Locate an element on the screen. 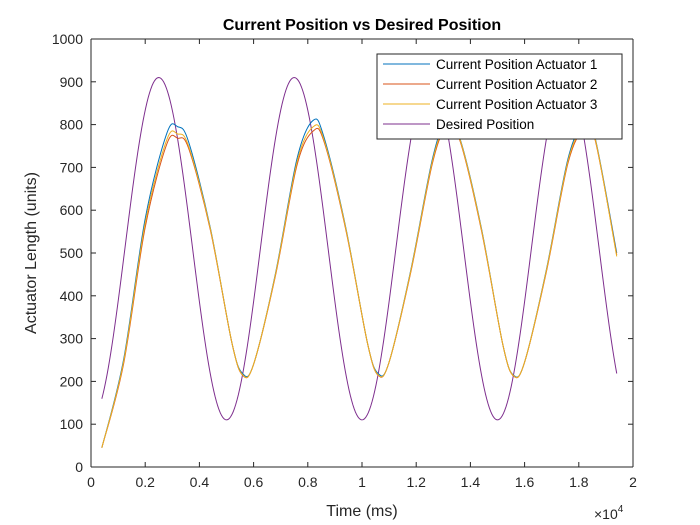 The image size is (700, 525). x-tick-label: 0.4 is located at coordinates (200, 482).